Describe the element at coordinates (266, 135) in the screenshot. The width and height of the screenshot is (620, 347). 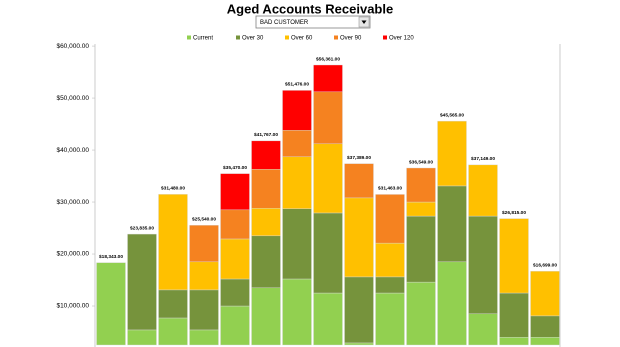
I see `total-label: $41,767.00` at that location.